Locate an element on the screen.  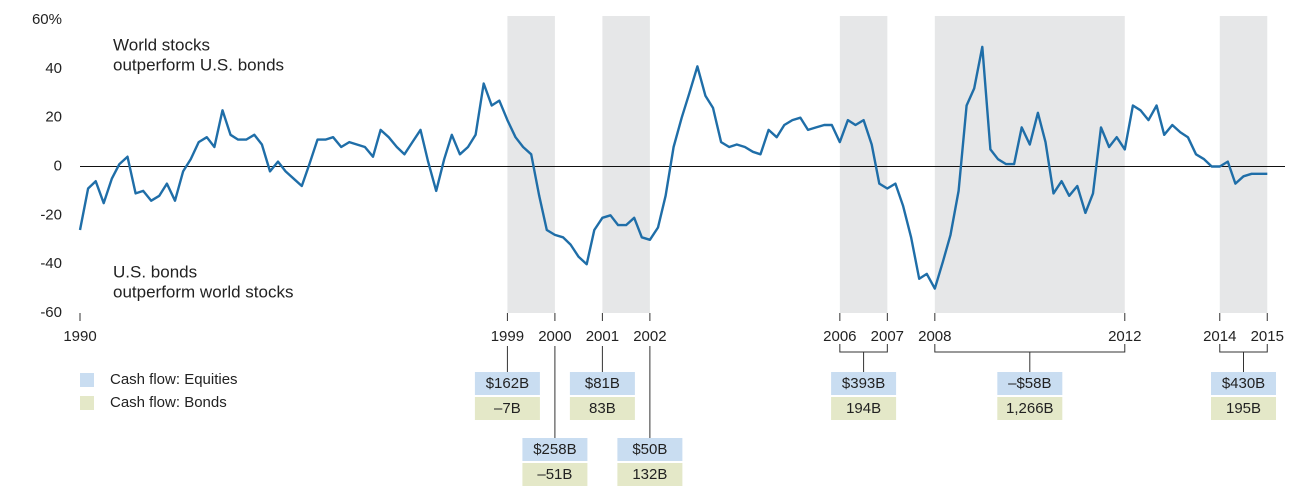
equities-flow: $162B is located at coordinates (507, 383).